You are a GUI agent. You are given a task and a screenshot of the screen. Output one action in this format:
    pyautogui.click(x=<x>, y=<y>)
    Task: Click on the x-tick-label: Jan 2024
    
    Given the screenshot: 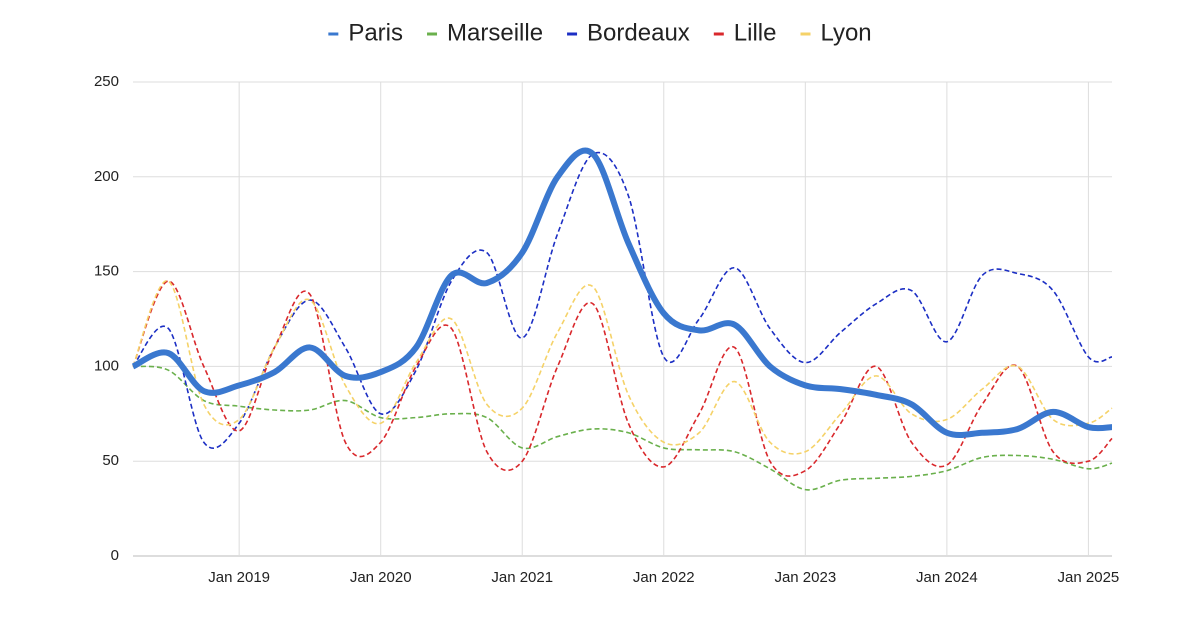 What is the action you would take?
    pyautogui.click(x=947, y=577)
    